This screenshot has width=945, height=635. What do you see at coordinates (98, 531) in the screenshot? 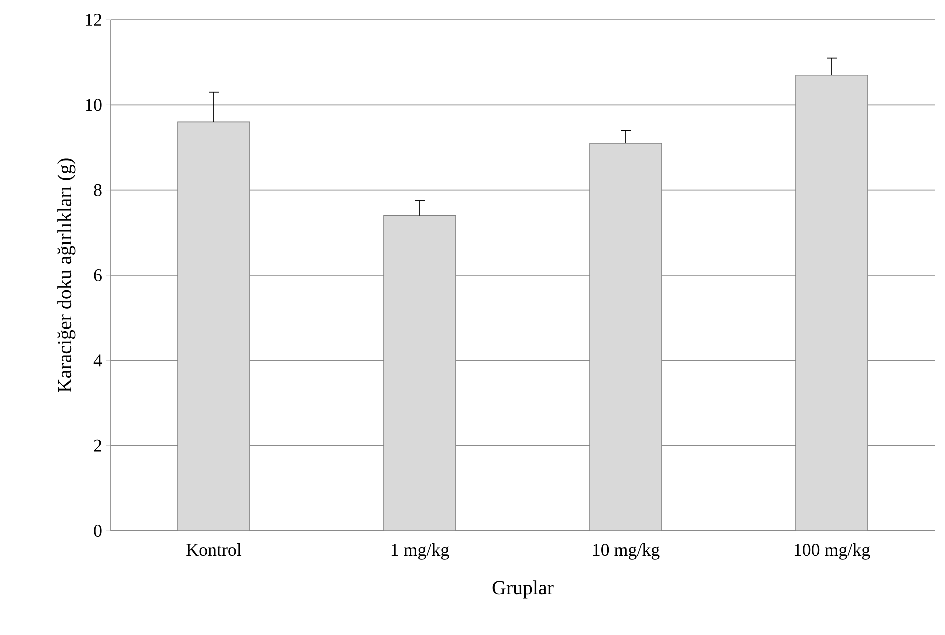
I see `y-tick-label: 0` at bounding box center [98, 531].